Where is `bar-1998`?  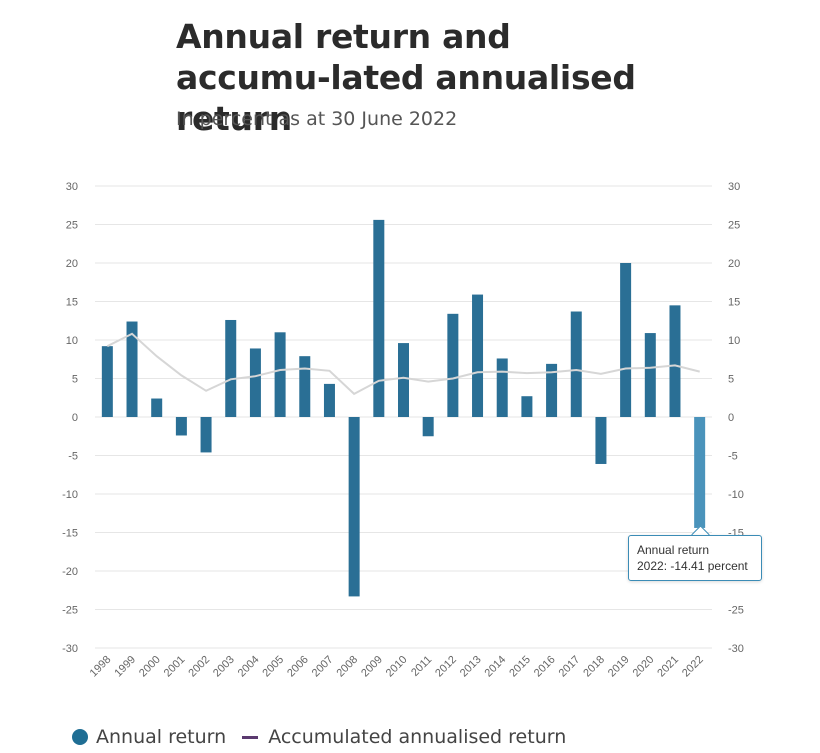 bar-1998 is located at coordinates (107, 381).